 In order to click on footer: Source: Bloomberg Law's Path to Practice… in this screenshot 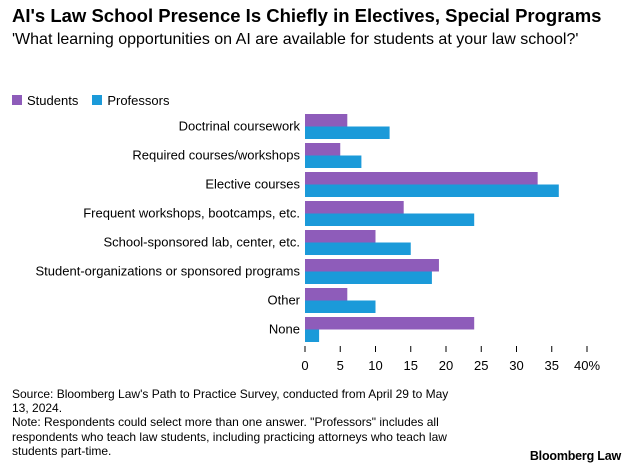, I will do `click(237, 422)`.